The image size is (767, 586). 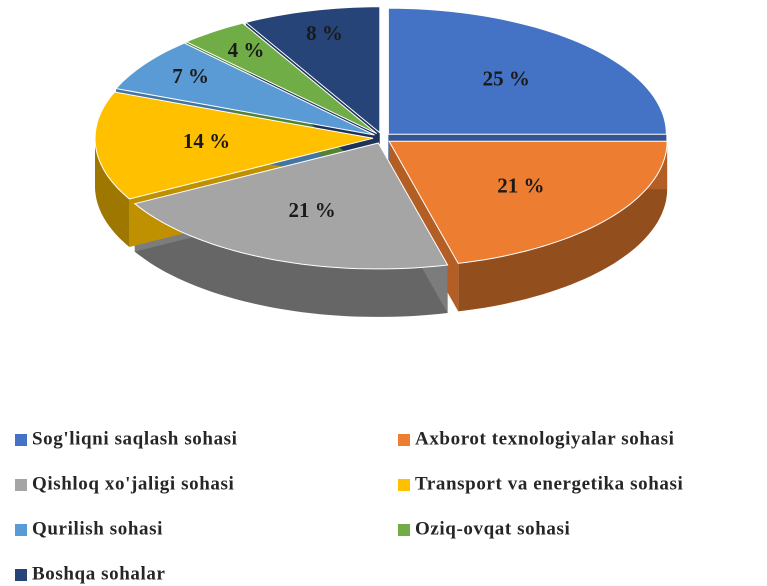 What do you see at coordinates (206, 141) in the screenshot?
I see `data-label: 14 %` at bounding box center [206, 141].